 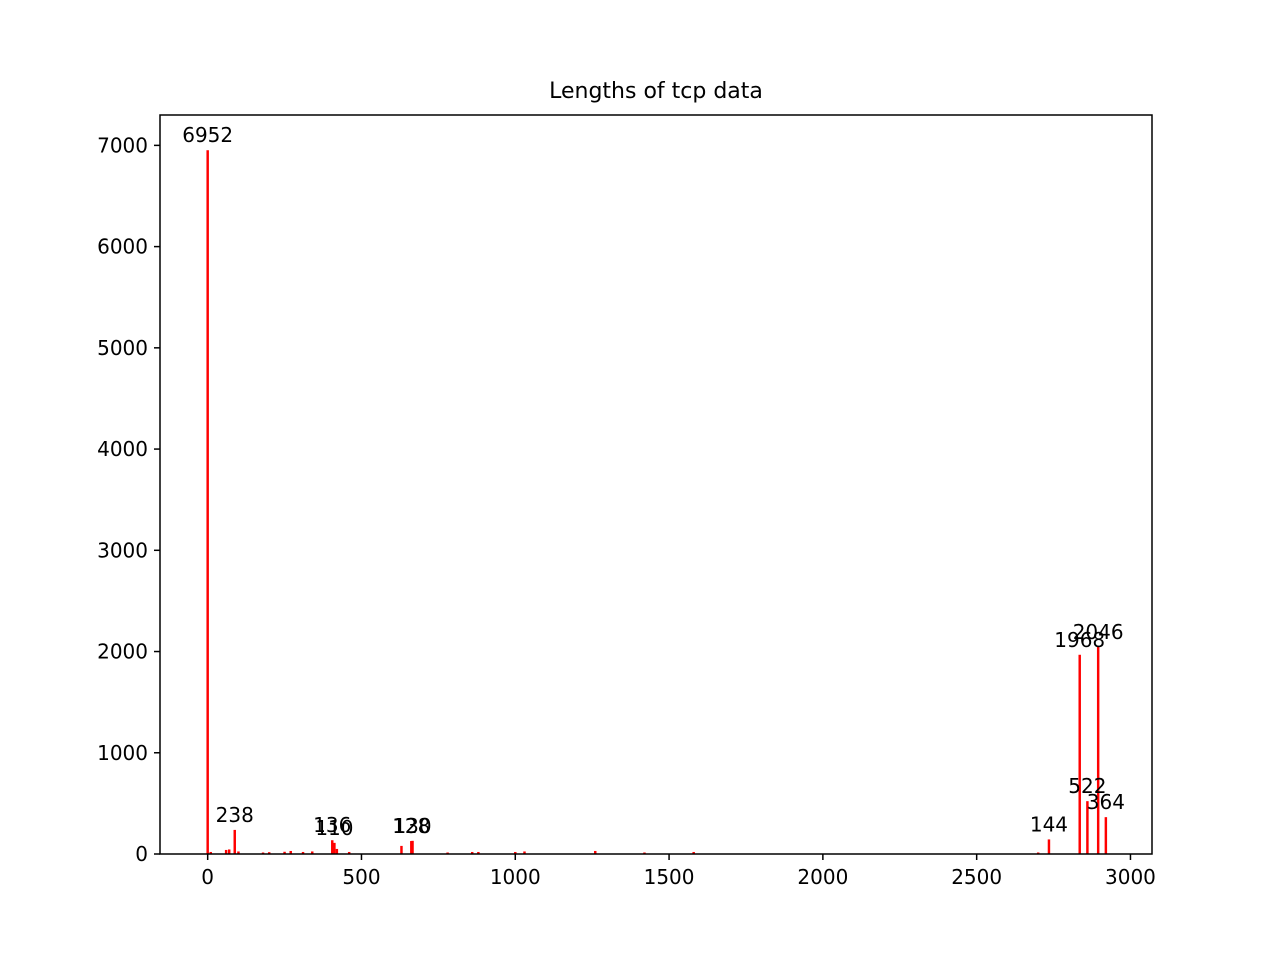 I want to click on y-tick-label: 4000, so click(x=122, y=449).